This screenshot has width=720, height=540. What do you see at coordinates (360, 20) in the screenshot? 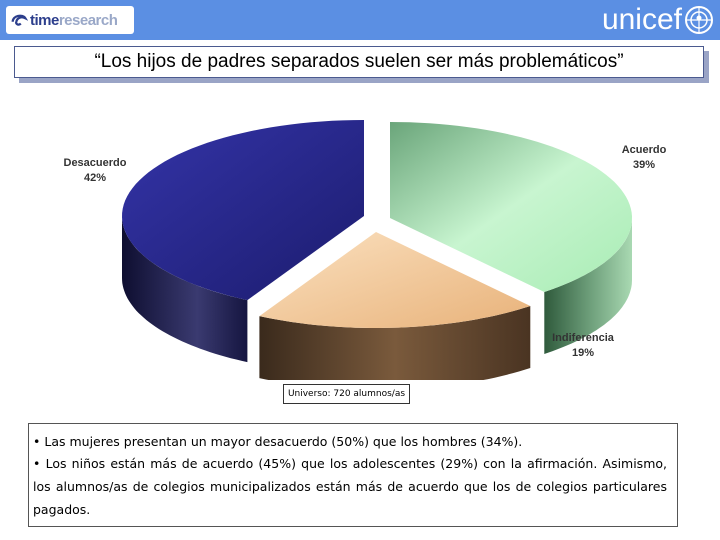
I see `header-bar: timeresearch unicef` at bounding box center [360, 20].